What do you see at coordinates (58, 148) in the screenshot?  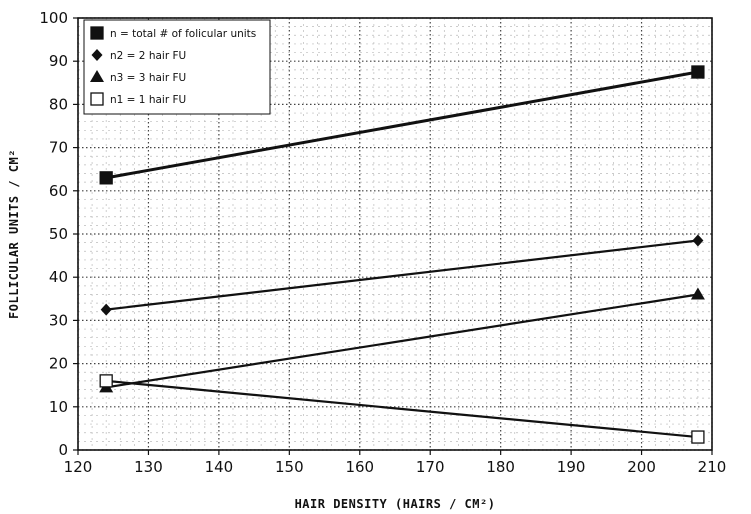 I see `y-tick-label: 70` at bounding box center [58, 148].